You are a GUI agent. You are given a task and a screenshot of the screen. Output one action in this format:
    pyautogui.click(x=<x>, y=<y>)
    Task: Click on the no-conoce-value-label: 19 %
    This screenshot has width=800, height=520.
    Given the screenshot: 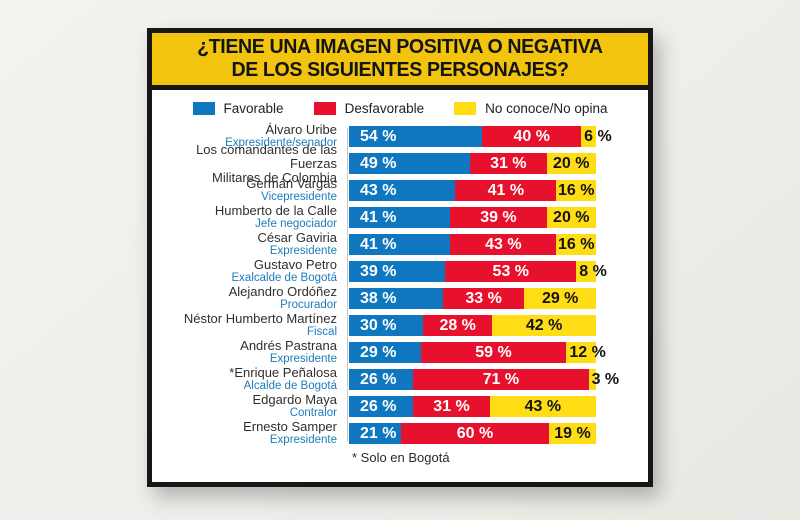 What is the action you would take?
    pyautogui.click(x=572, y=433)
    